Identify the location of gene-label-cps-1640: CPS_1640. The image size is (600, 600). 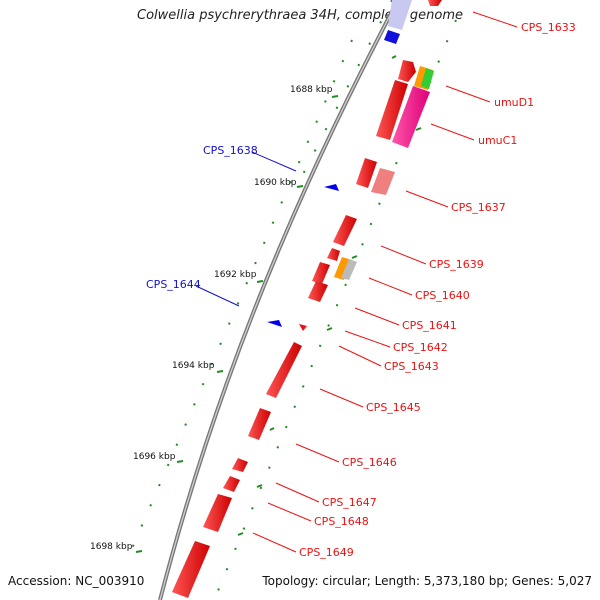
(442, 295).